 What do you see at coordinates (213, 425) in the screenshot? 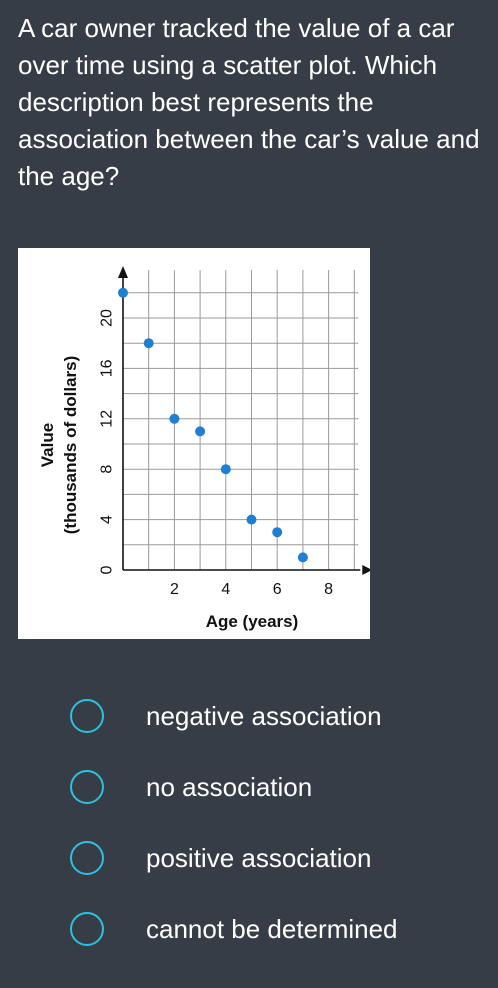
I see `chart-points` at bounding box center [213, 425].